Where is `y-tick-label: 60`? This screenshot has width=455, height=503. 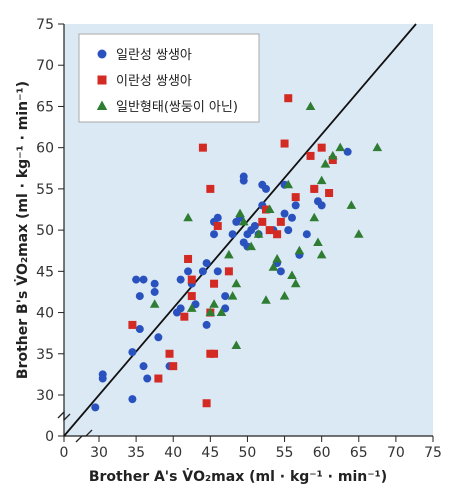 y-tick-label: 60 is located at coordinates (45, 149).